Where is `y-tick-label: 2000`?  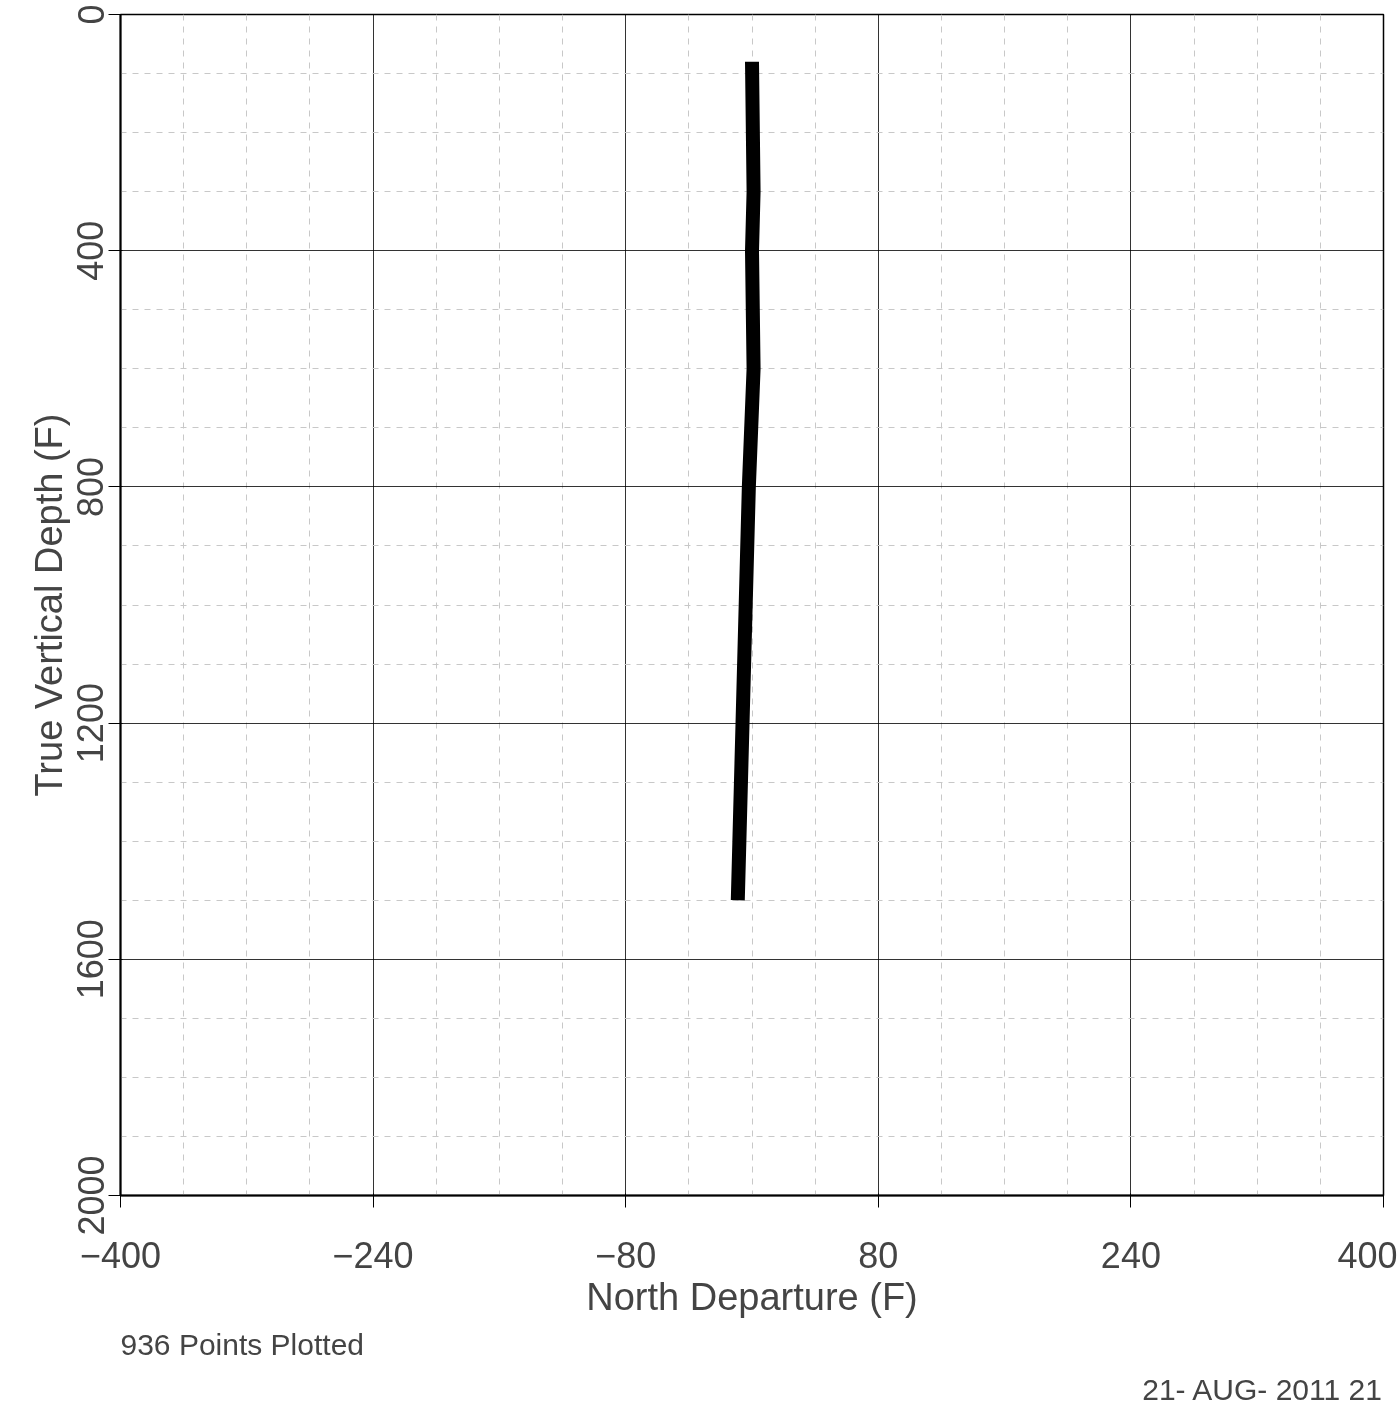
y-tick-label: 2000 is located at coordinates (91, 1195).